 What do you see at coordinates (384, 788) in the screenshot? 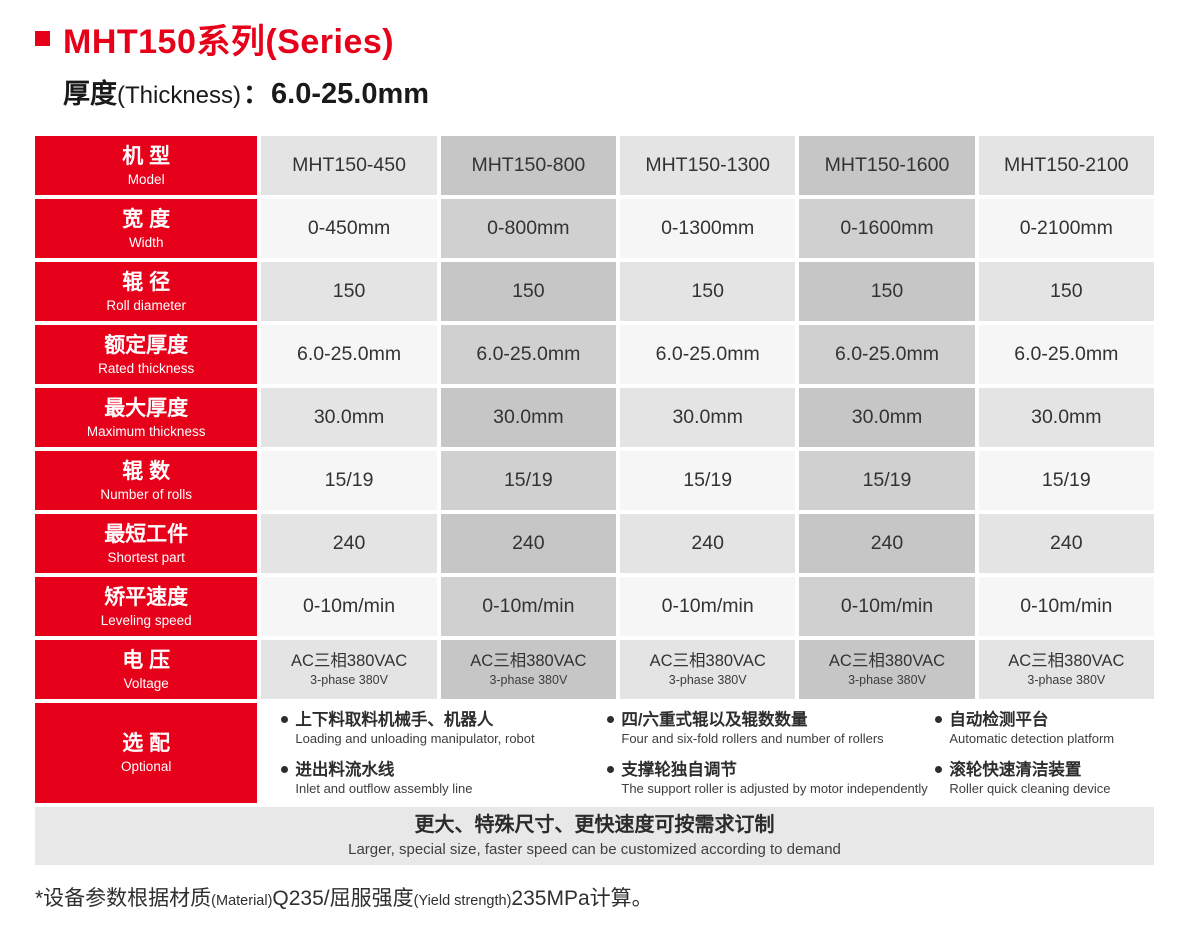
I see `optional-item-en: Inlet and outflow assembly line` at bounding box center [384, 788].